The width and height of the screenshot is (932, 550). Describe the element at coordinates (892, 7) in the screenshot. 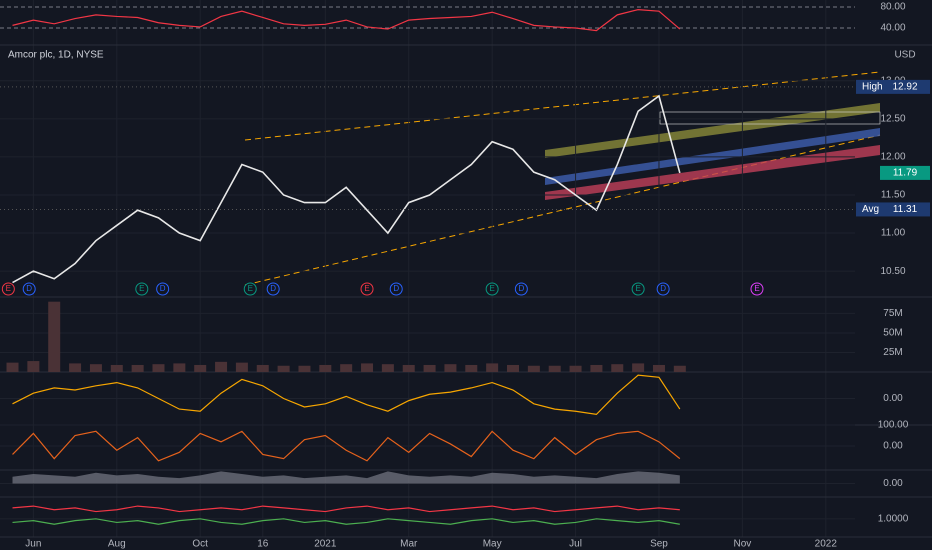

I see `y-tick-label: 80.00` at that location.